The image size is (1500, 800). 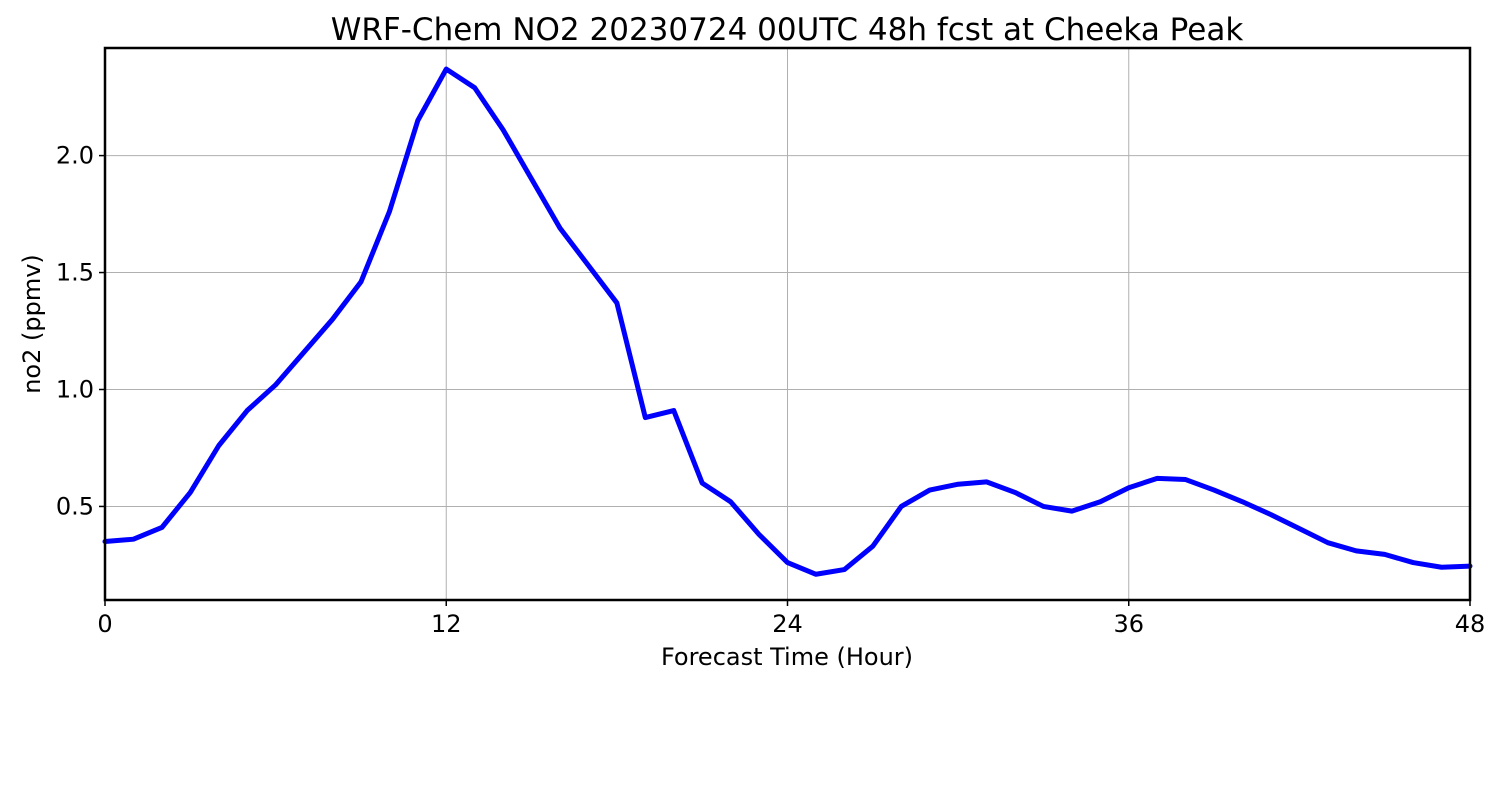 I want to click on x-tick-label-36: 36, so click(x=1128, y=624).